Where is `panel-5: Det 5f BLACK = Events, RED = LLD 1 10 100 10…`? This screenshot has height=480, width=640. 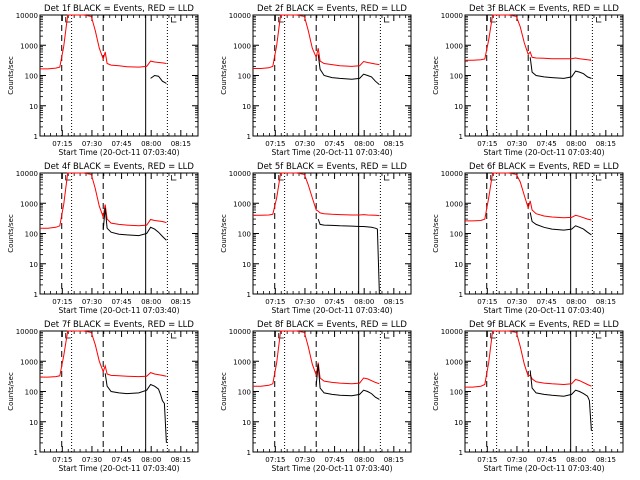
panel-5: Det 5f BLACK = Events, RED = LLD 1 10 100 10… is located at coordinates (316, 238).